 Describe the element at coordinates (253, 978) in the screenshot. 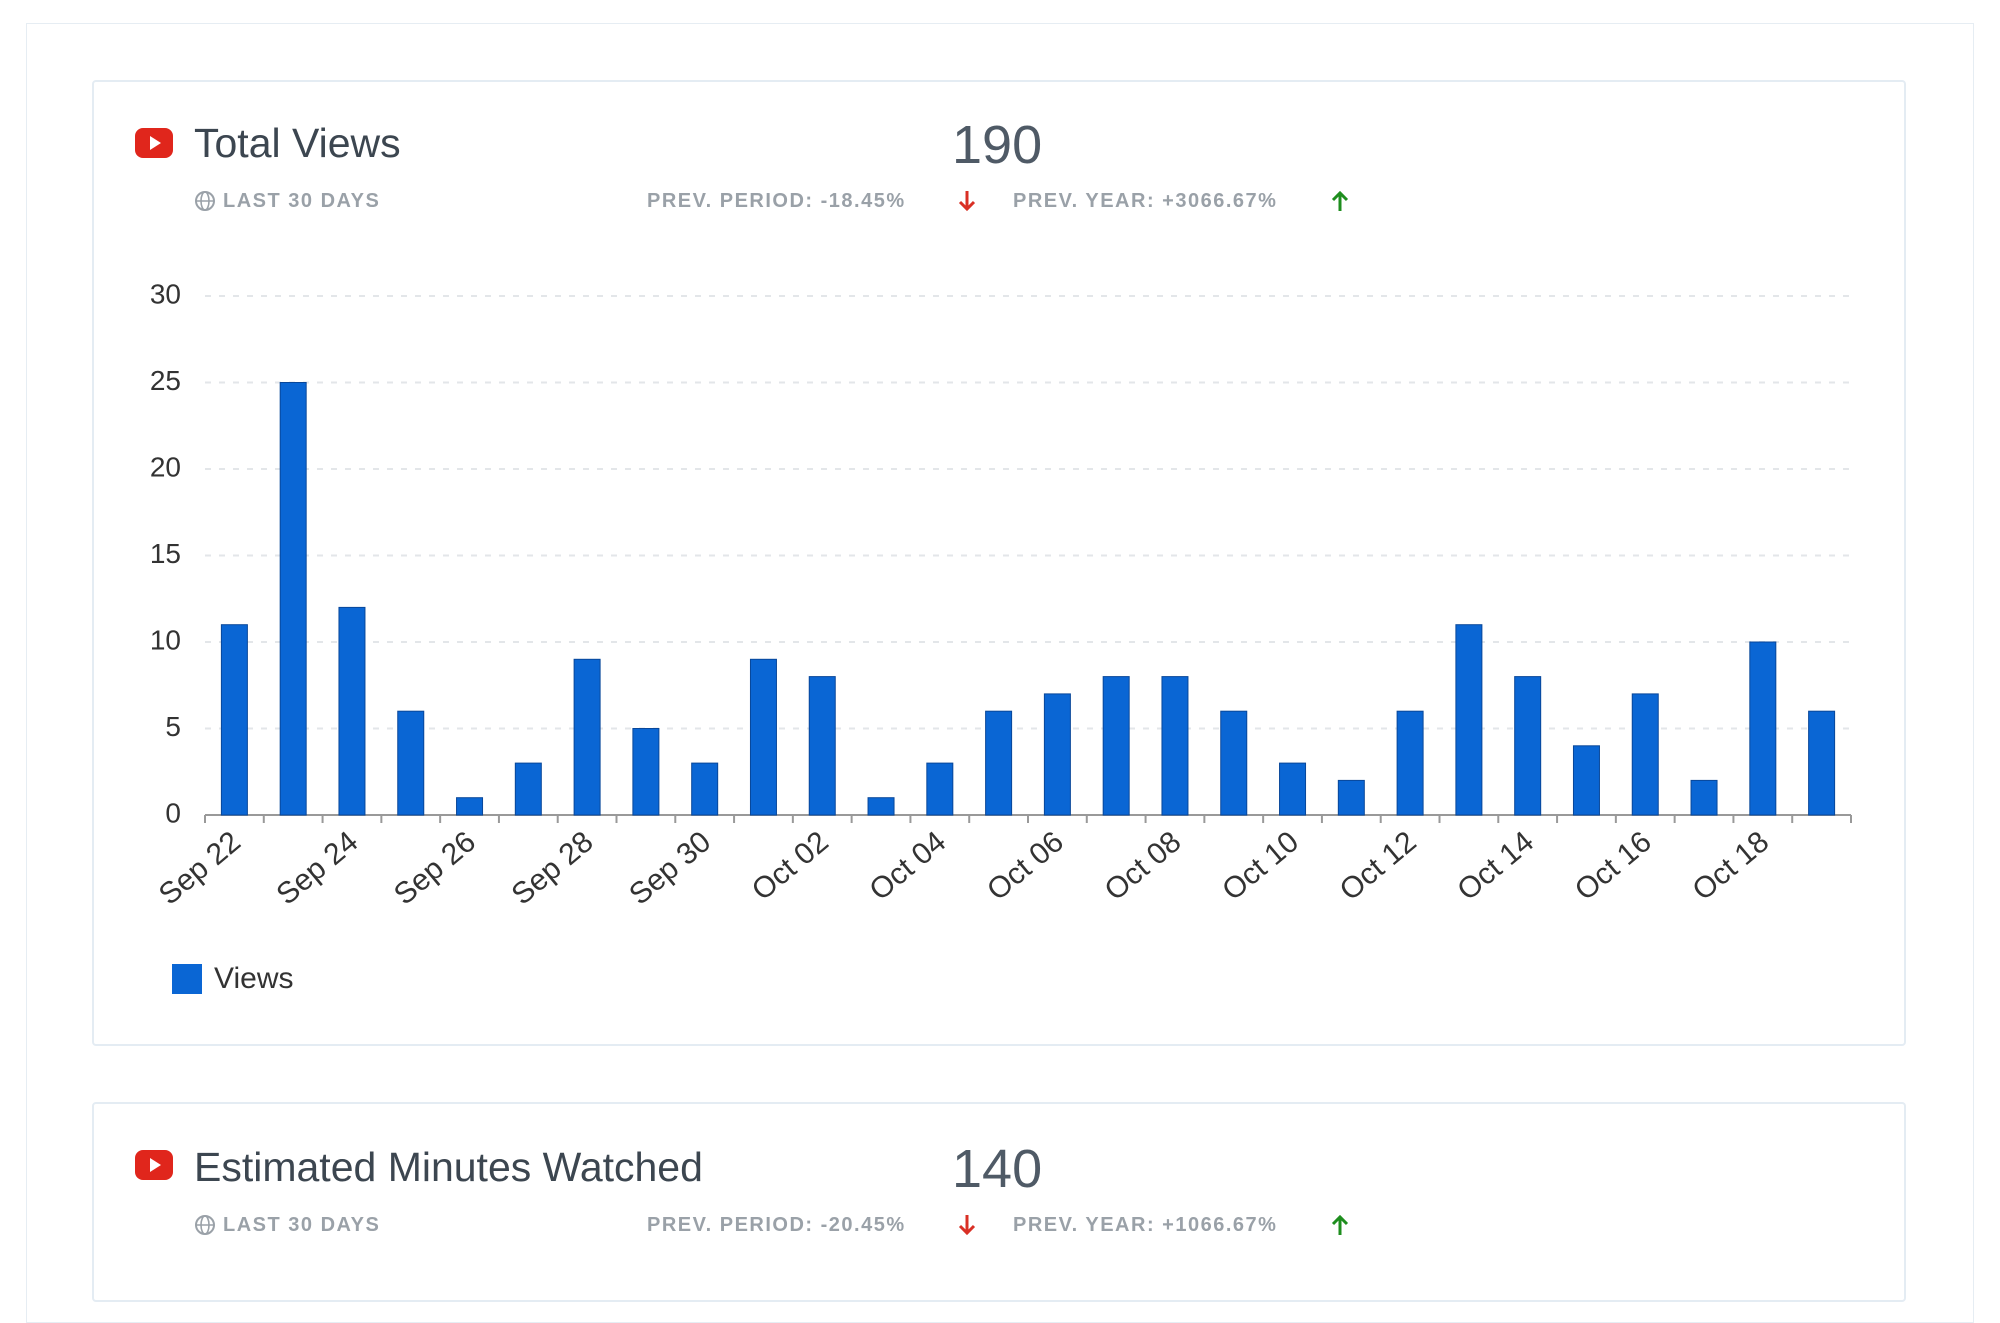

I see `legend-label: Views` at that location.